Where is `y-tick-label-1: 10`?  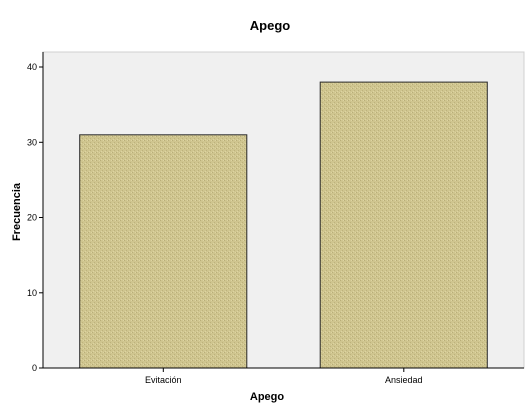 y-tick-label-1: 10 is located at coordinates (32, 293).